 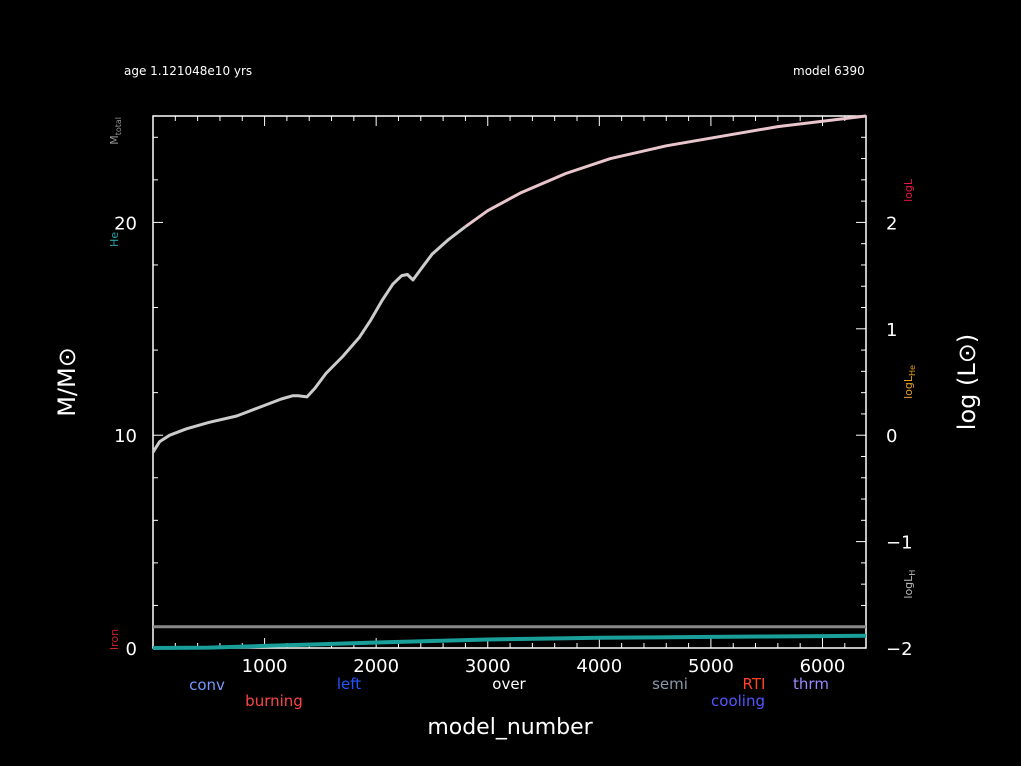 I want to click on legend-item-left: left, so click(x=349, y=684).